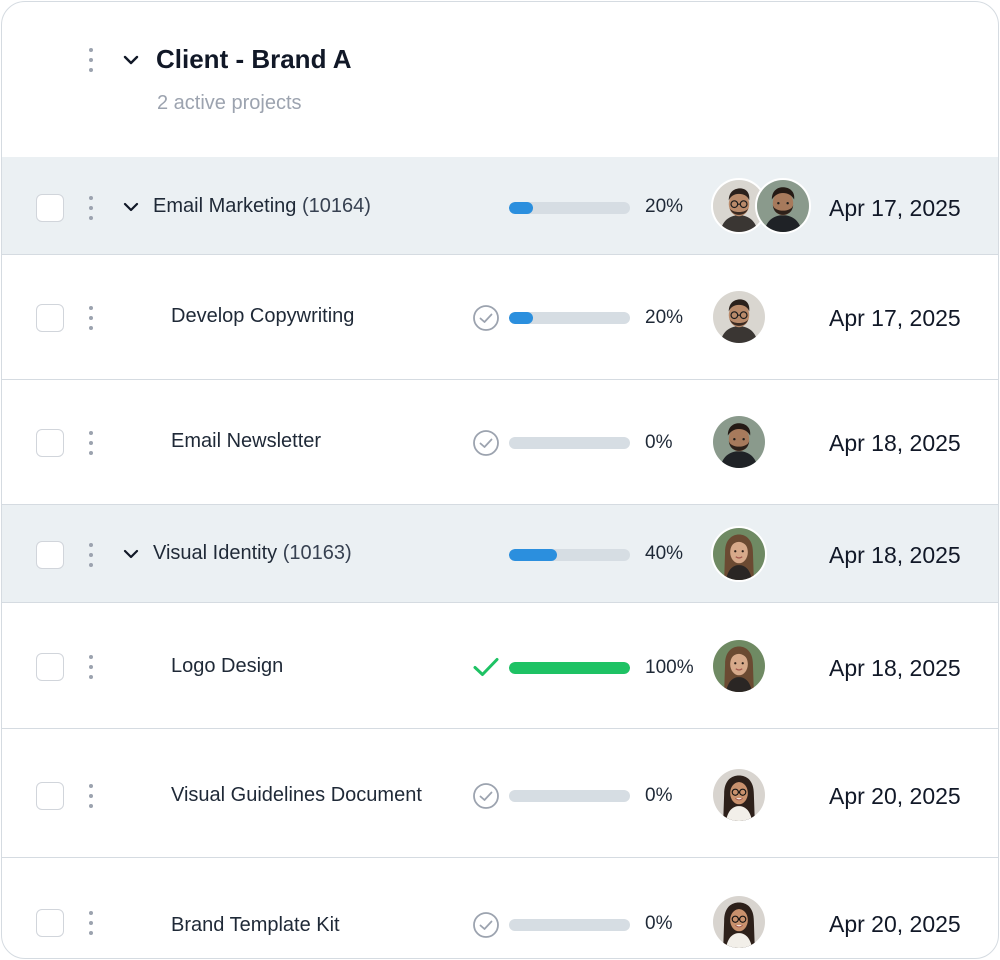 The height and width of the screenshot is (960, 1000). Describe the element at coordinates (227, 666) in the screenshot. I see `task-name: Logo Design` at that location.